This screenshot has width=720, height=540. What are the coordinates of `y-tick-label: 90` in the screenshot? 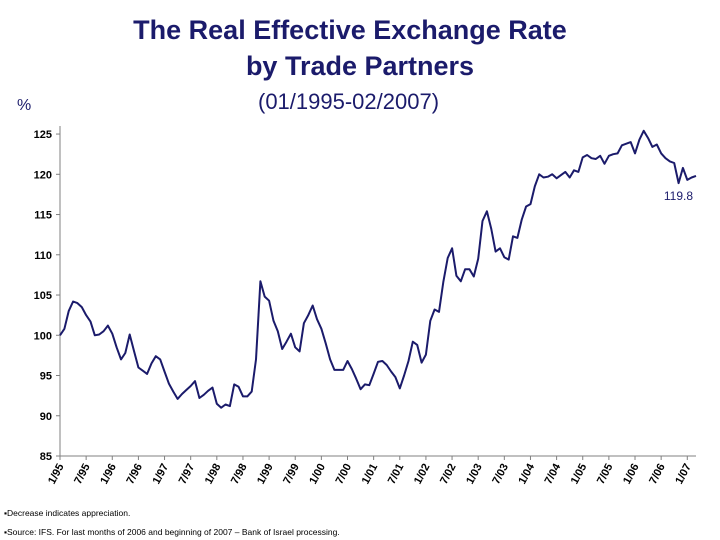 It's located at (46, 417).